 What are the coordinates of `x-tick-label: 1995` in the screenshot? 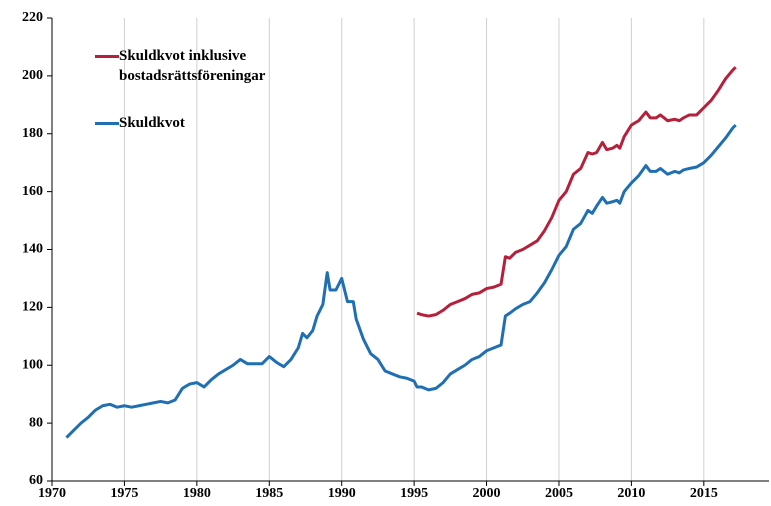 It's located at (414, 493).